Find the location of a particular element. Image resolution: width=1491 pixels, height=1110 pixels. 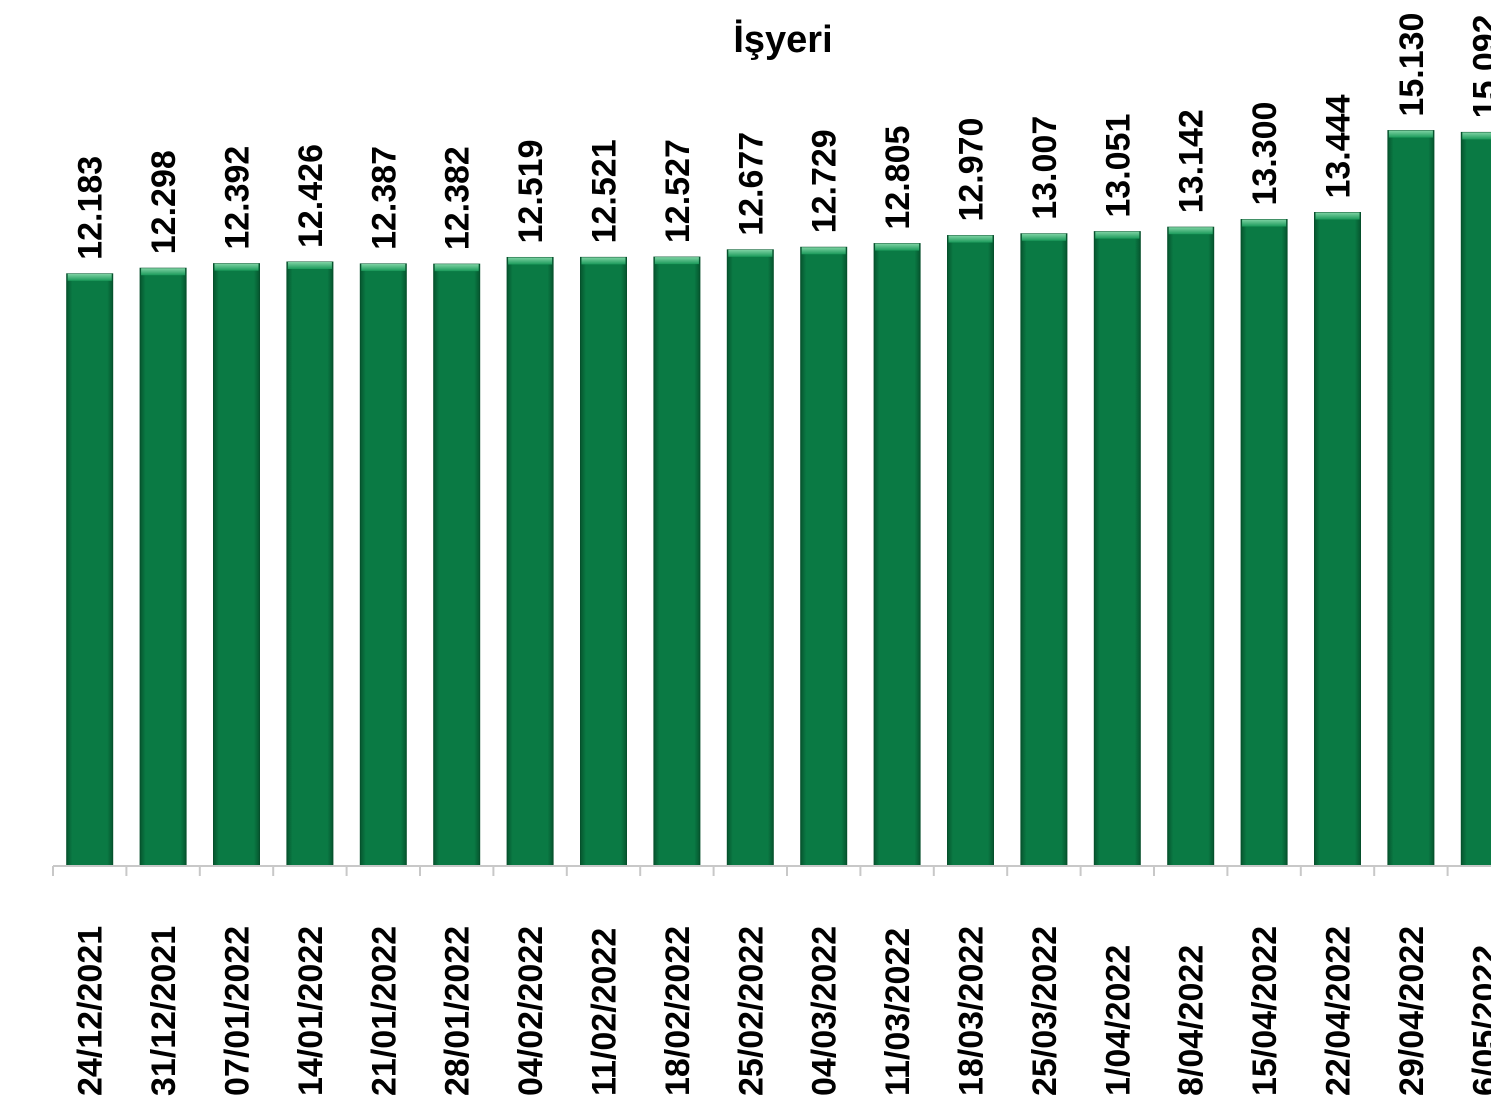

bar-group: 12.183 is located at coordinates (90, 511).